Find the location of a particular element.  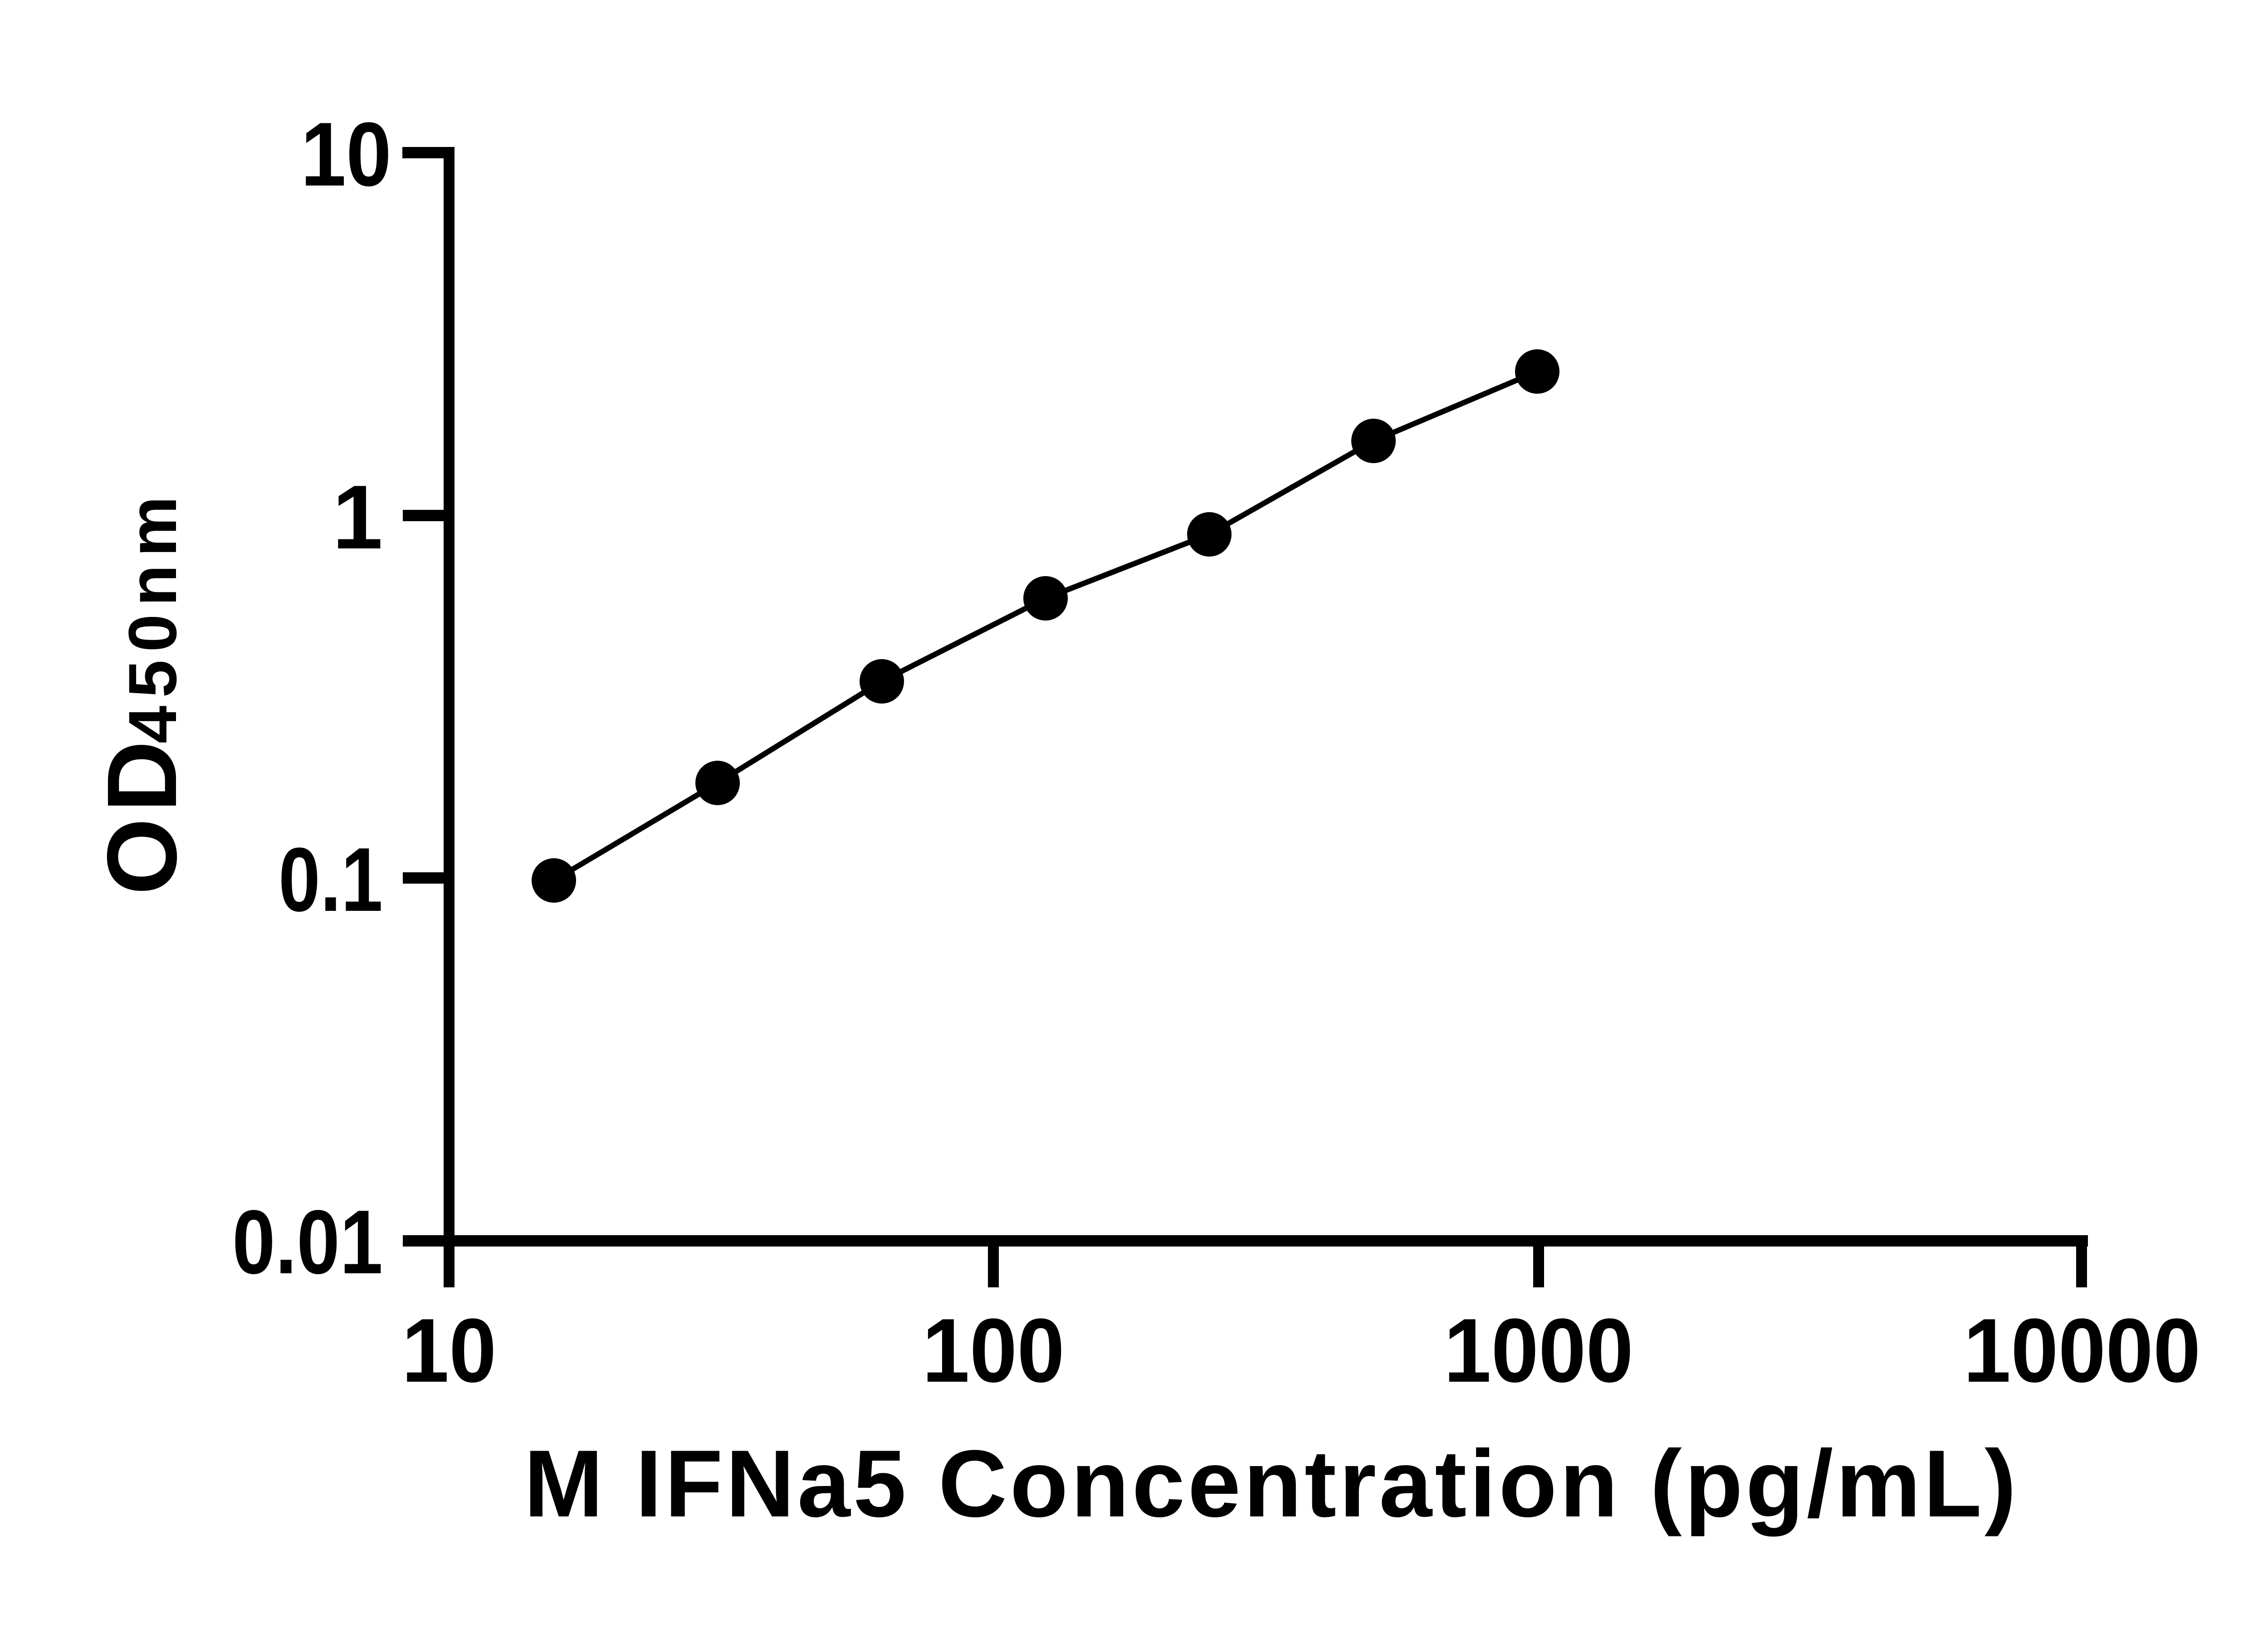

svg-text: M IFNa5 Concentration (pg/mL) is located at coordinates (1270, 1483).